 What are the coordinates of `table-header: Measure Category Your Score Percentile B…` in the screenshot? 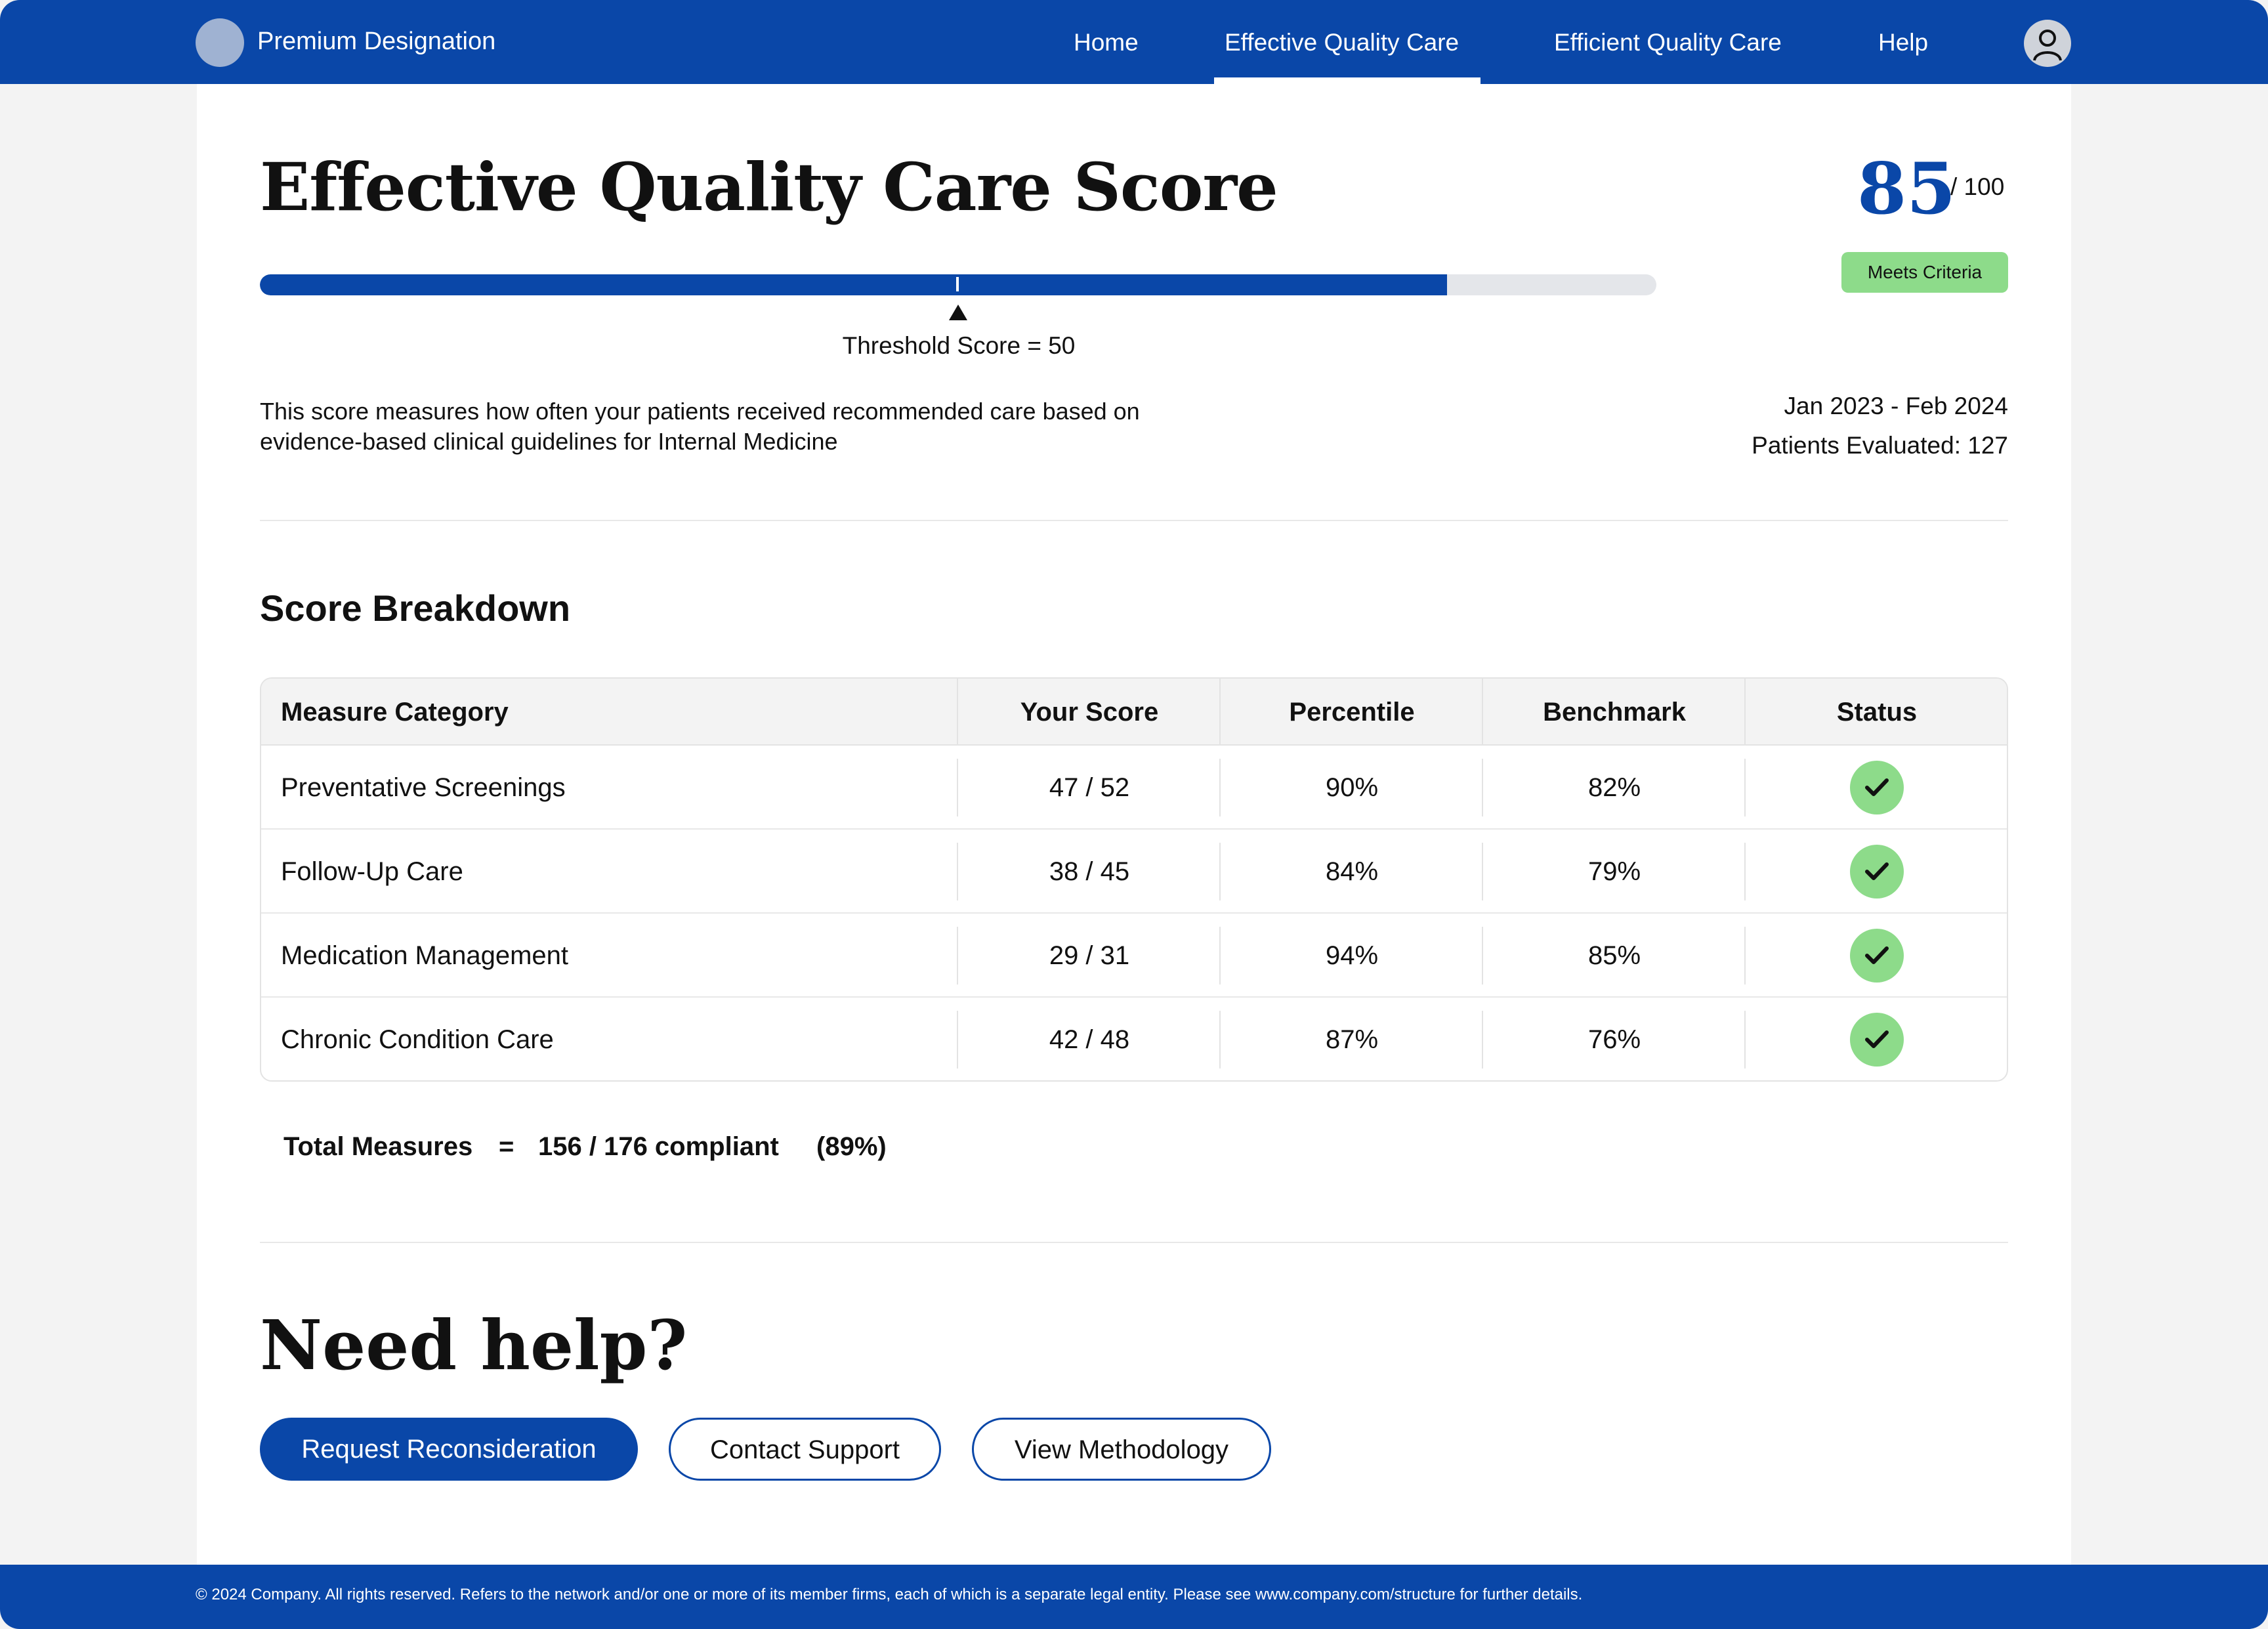 It's located at (1134, 712).